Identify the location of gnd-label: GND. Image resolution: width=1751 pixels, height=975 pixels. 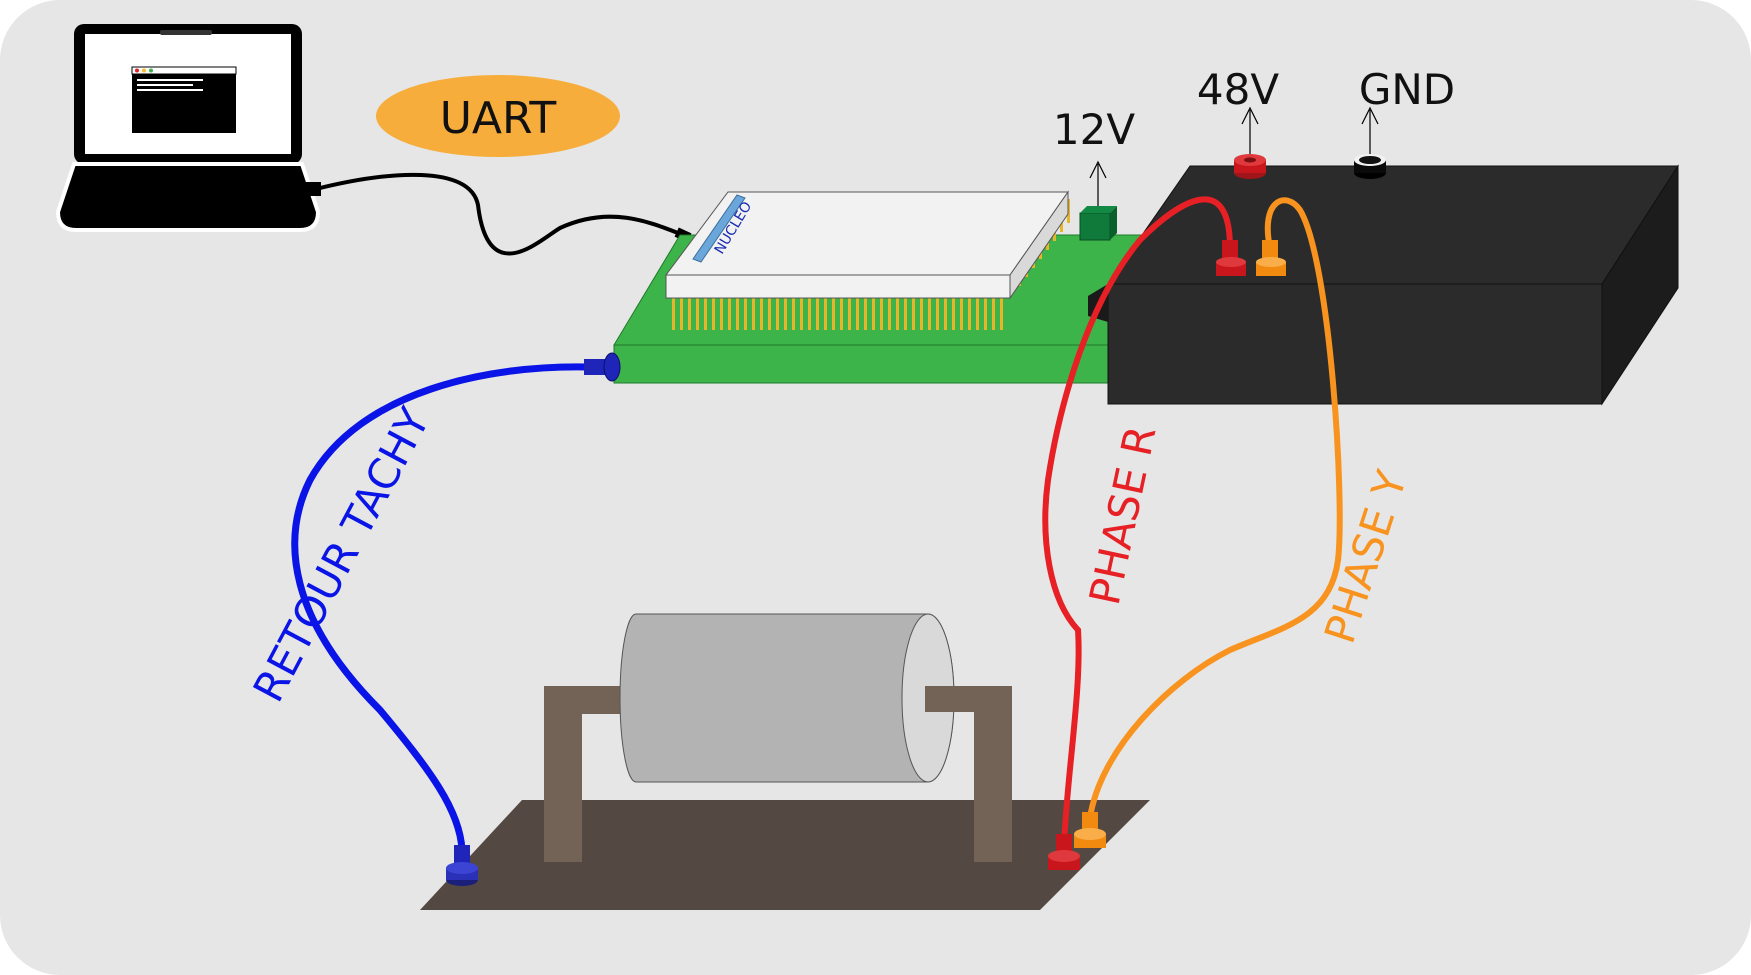
(1407, 89).